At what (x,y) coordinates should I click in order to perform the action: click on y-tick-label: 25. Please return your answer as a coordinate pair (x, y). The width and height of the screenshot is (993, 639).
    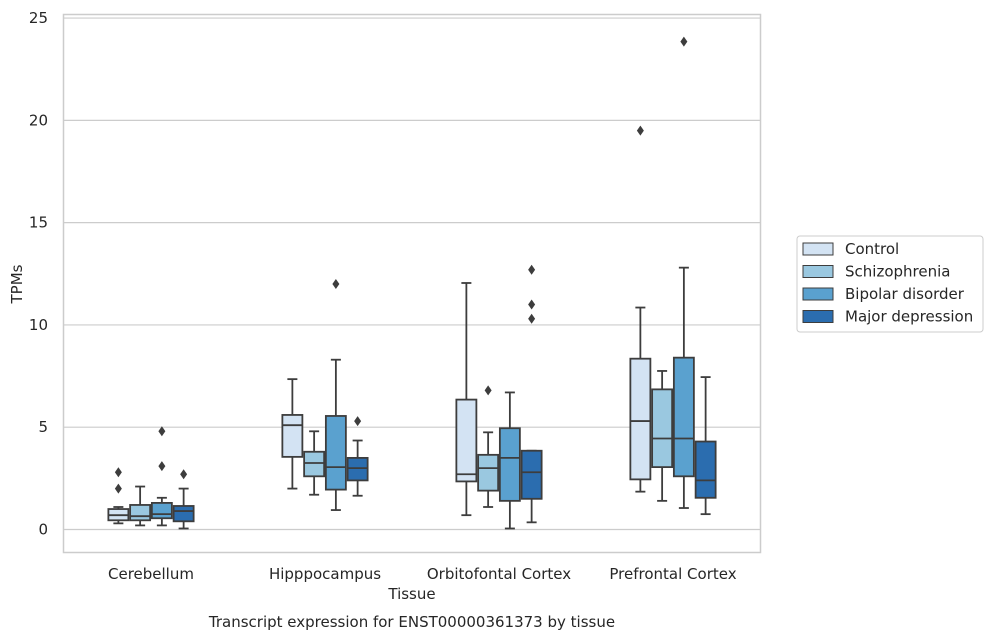
    Looking at the image, I should click on (38, 18).